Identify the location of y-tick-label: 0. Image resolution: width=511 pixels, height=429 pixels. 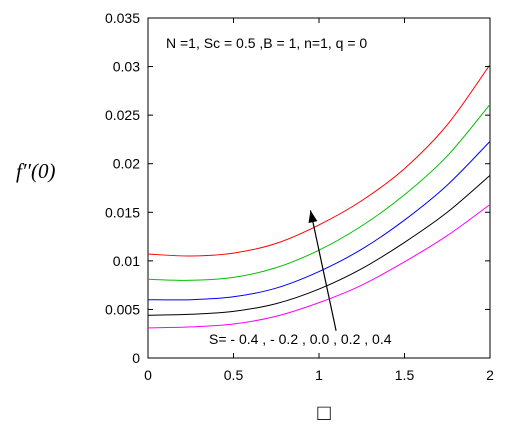
(136, 358).